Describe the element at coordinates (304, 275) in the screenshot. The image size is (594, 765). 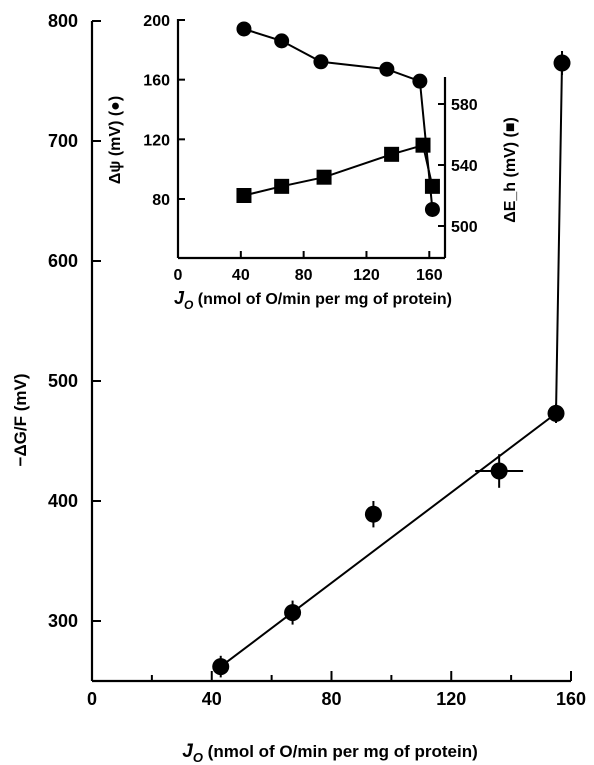
I see `inset-x-tick-label: 80` at that location.